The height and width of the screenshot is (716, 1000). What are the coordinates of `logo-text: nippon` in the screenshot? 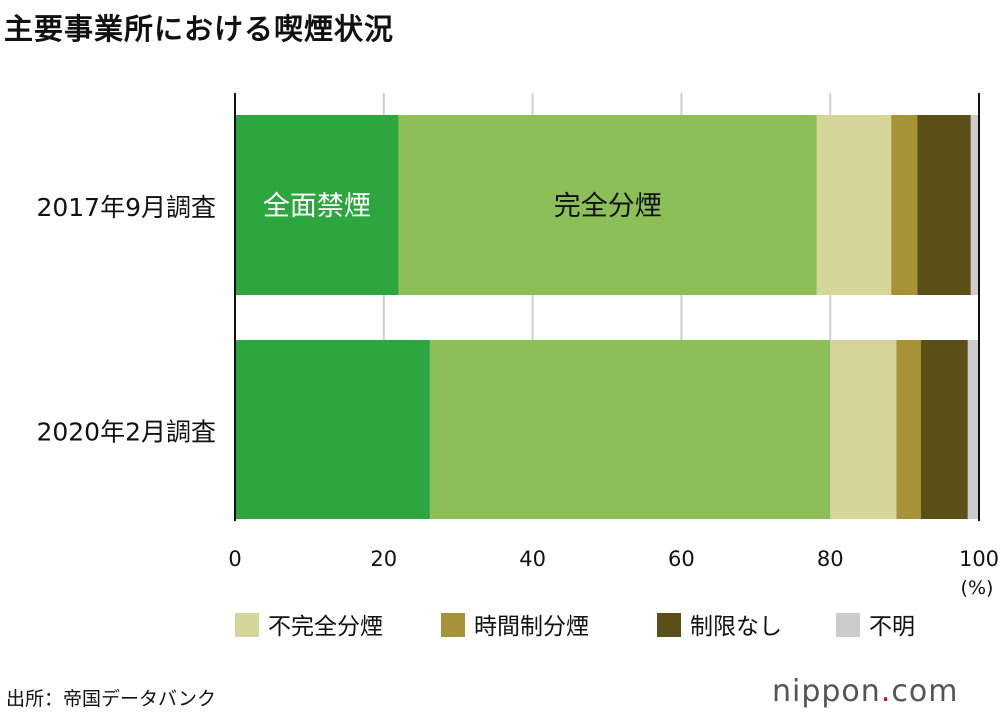 It's located at (826, 691).